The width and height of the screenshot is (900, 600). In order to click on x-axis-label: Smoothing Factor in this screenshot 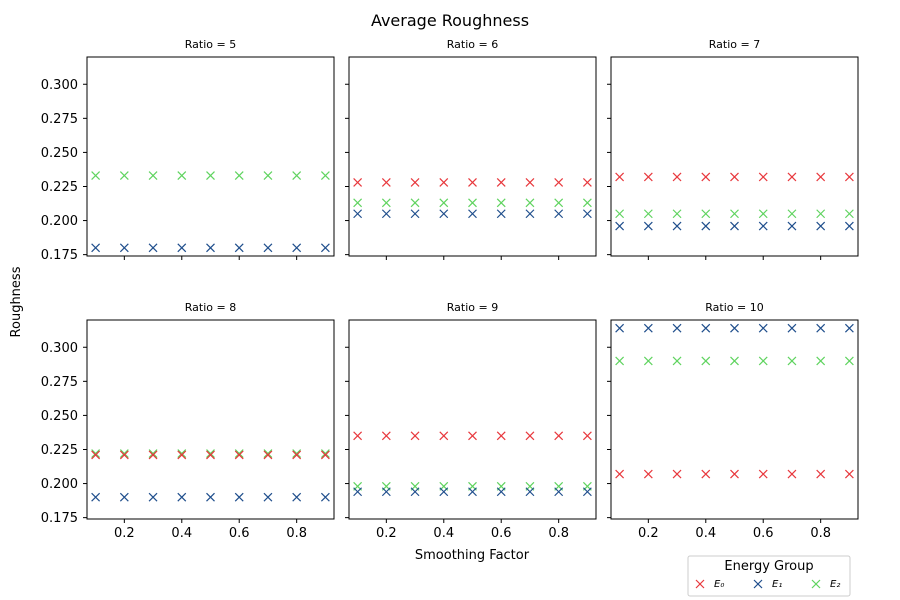, I will do `click(472, 555)`.